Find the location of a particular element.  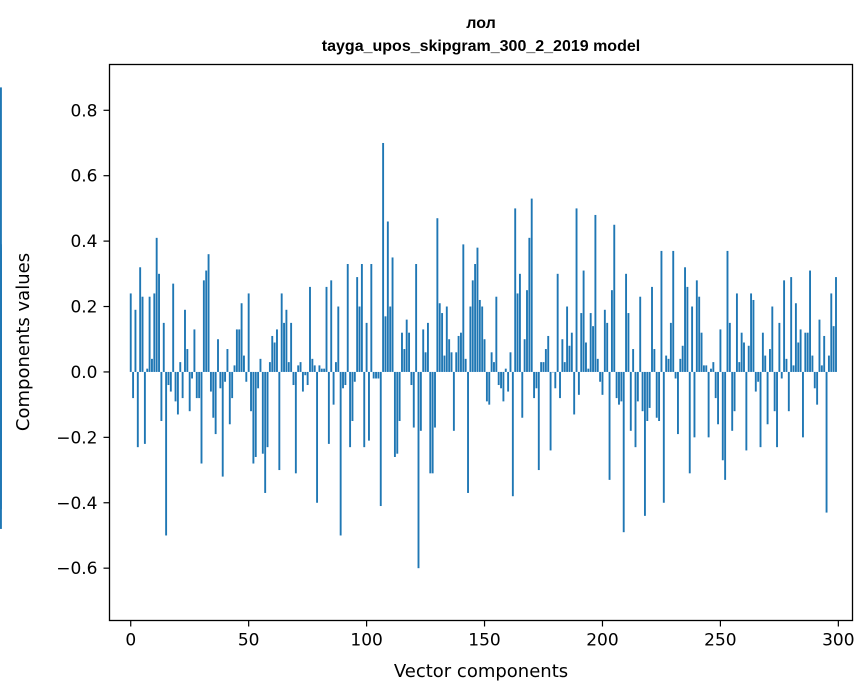

y-tick-label: 0.8 is located at coordinates (83, 111).